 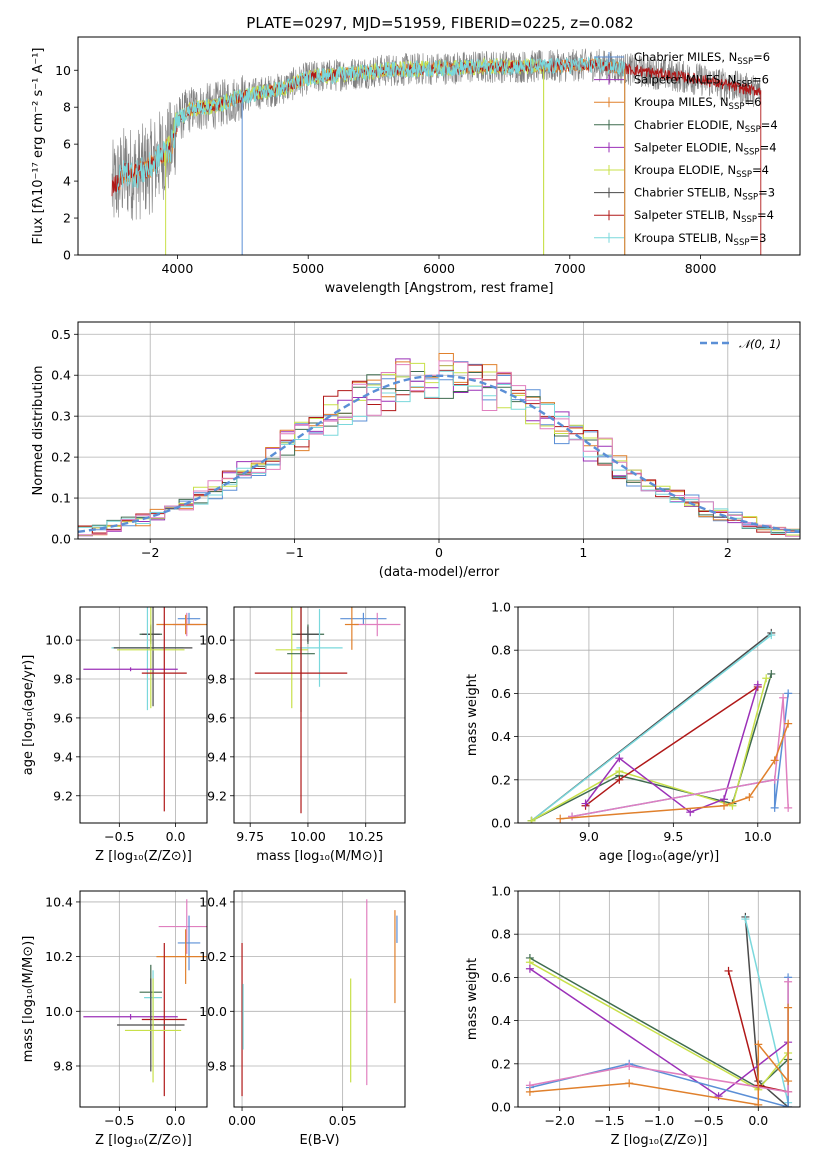 I want to click on x-tick-label: 10.25, so click(x=366, y=836).